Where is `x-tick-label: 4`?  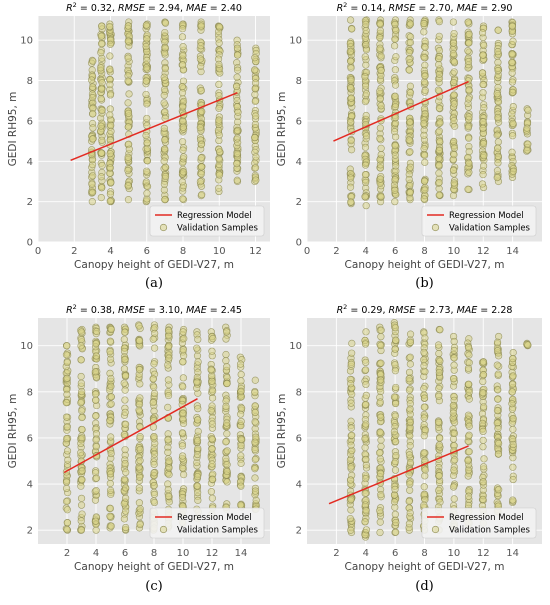 x-tick-label: 4 is located at coordinates (96, 553).